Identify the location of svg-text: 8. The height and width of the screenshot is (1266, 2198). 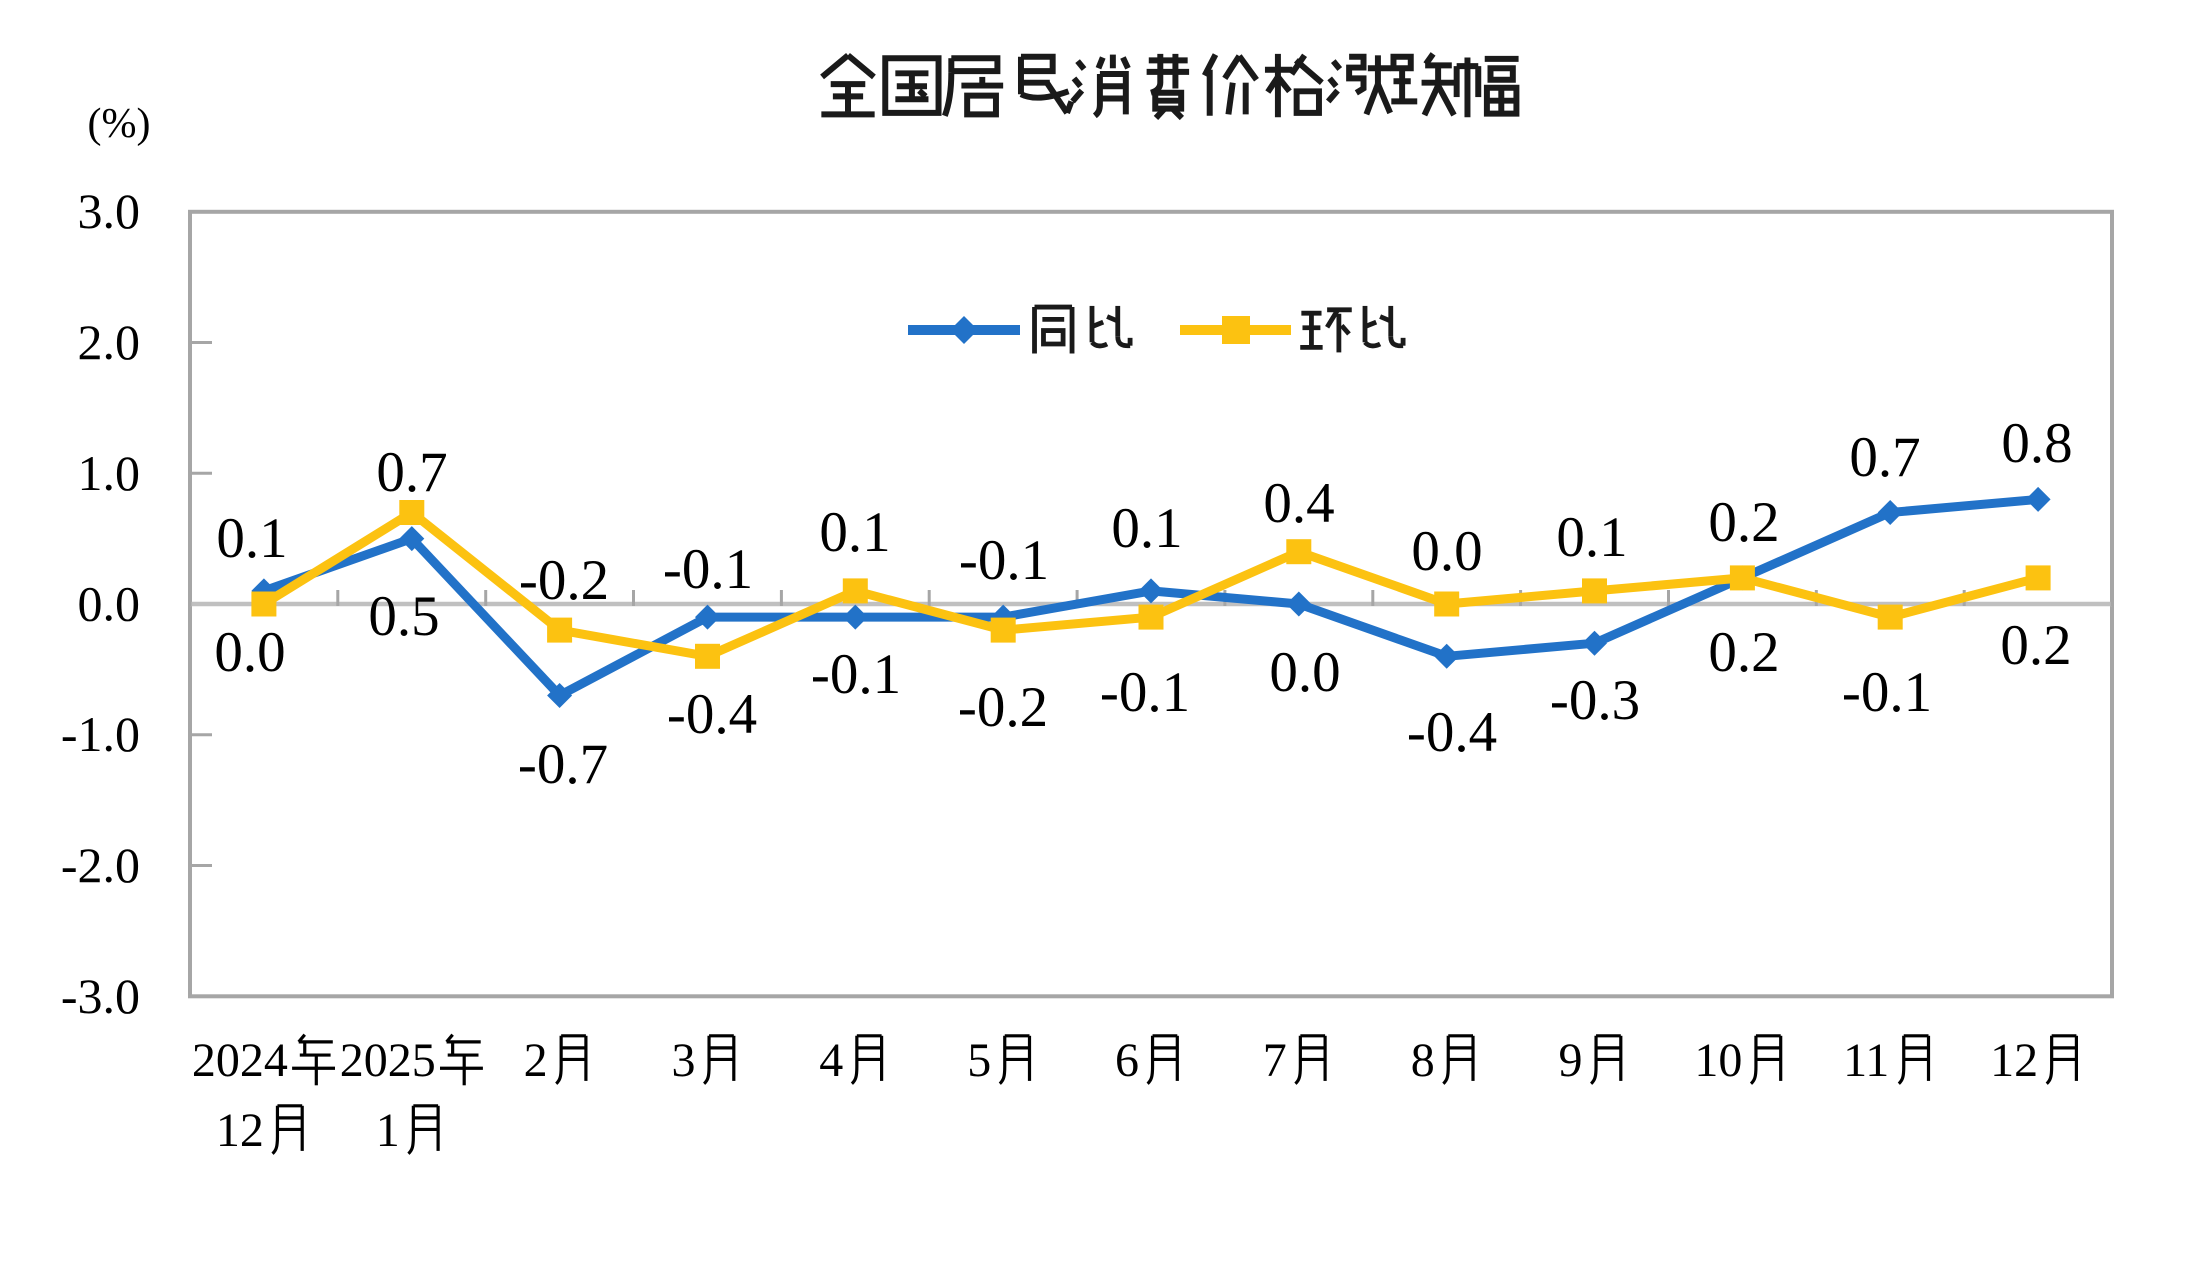
(1423, 1060).